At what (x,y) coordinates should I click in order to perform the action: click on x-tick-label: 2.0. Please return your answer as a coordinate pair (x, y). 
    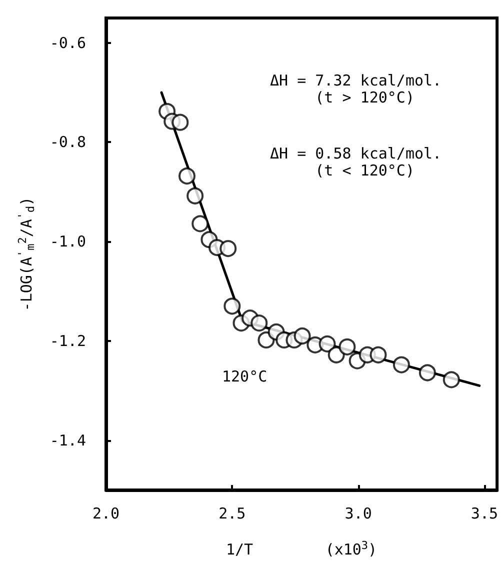
    Looking at the image, I should click on (106, 513).